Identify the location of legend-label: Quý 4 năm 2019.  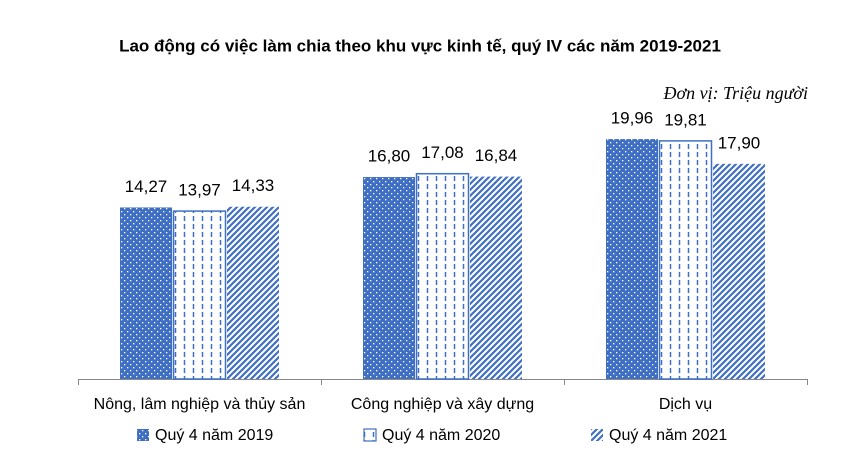
(214, 435).